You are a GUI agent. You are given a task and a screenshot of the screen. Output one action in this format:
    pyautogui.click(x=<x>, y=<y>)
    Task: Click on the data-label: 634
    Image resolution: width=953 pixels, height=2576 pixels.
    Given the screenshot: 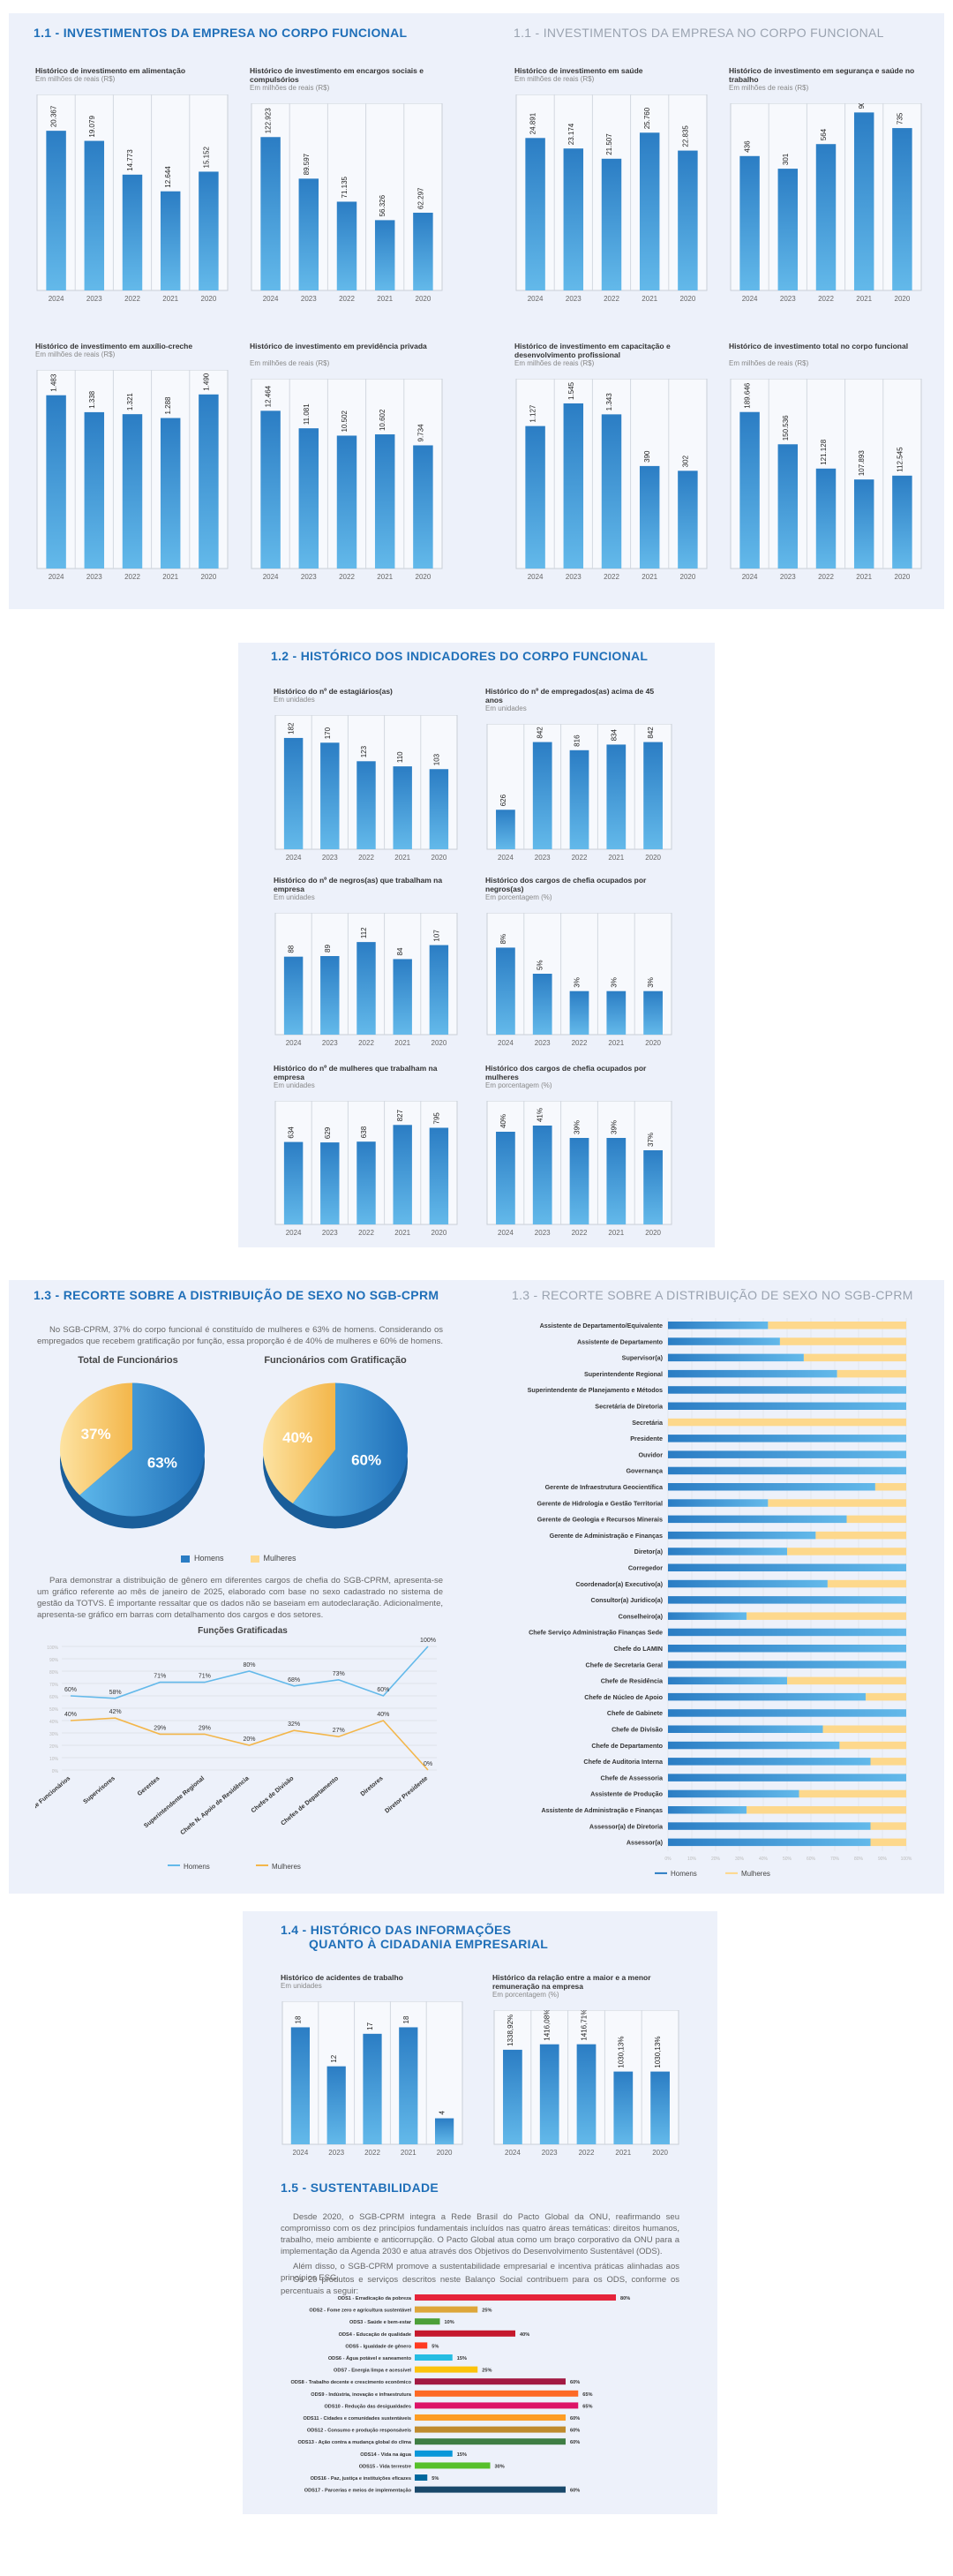 What is the action you would take?
    pyautogui.click(x=292, y=1132)
    